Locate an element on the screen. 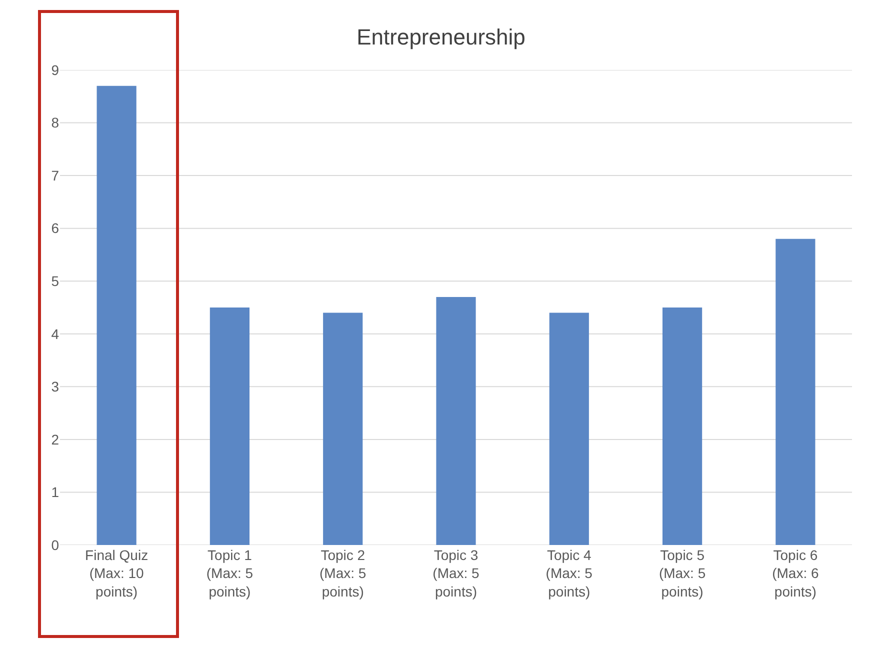  y-tick-label: 6 is located at coordinates (55, 228).